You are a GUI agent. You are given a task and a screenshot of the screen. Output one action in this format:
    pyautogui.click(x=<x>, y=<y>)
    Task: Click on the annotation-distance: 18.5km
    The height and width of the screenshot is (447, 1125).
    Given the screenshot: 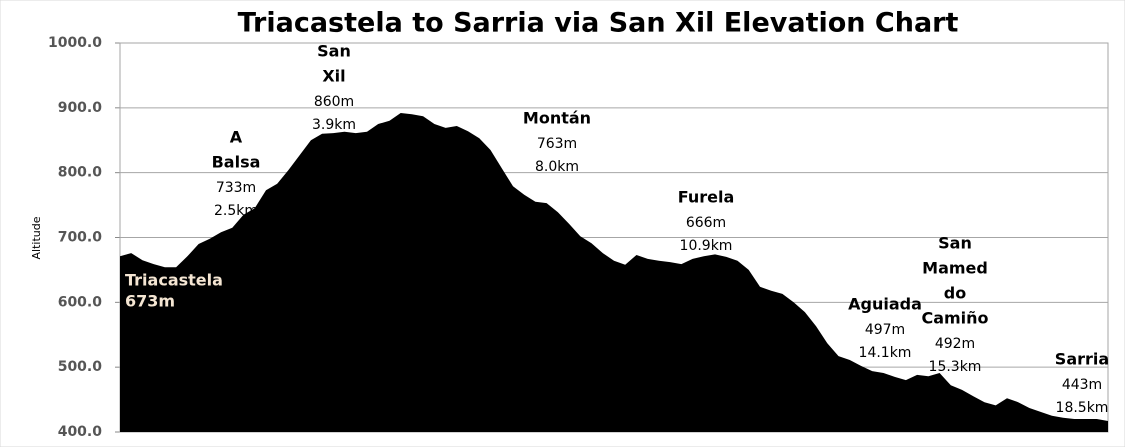 What is the action you would take?
    pyautogui.click(x=1082, y=408)
    